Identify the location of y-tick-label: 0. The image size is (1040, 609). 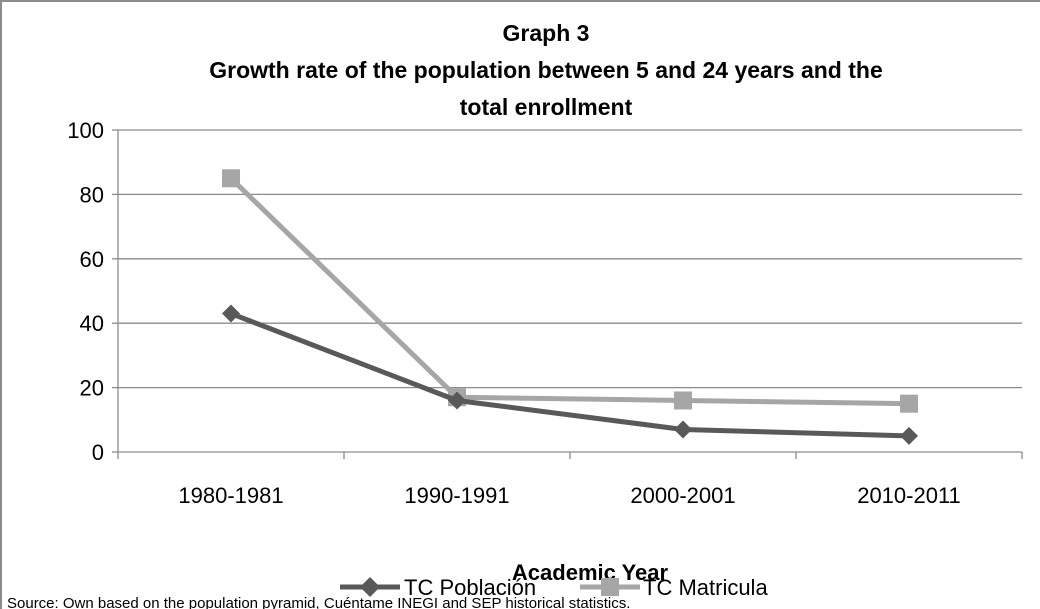
(98, 452).